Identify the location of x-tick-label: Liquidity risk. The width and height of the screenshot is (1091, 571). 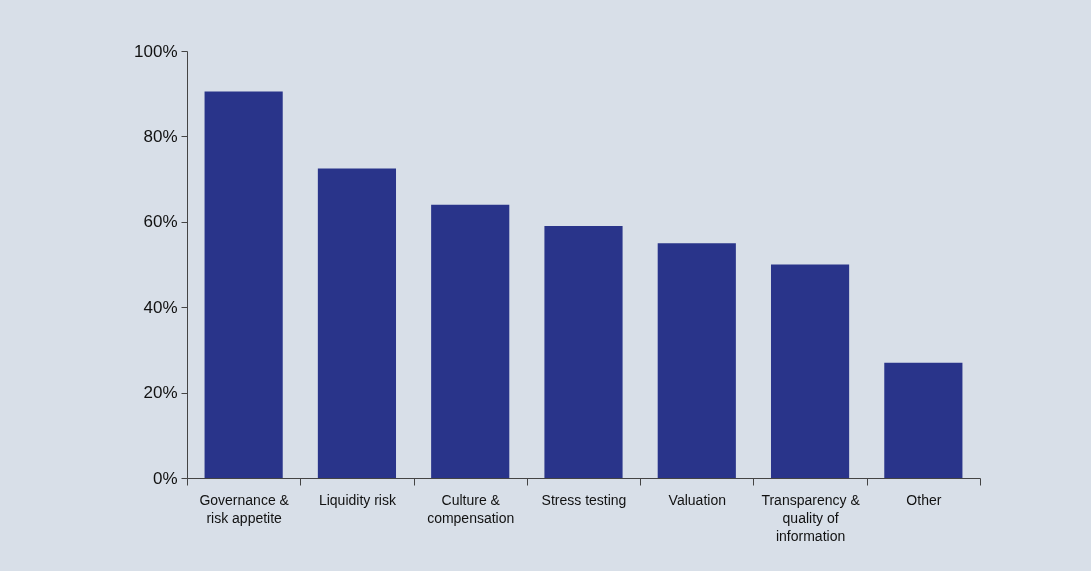
(357, 499).